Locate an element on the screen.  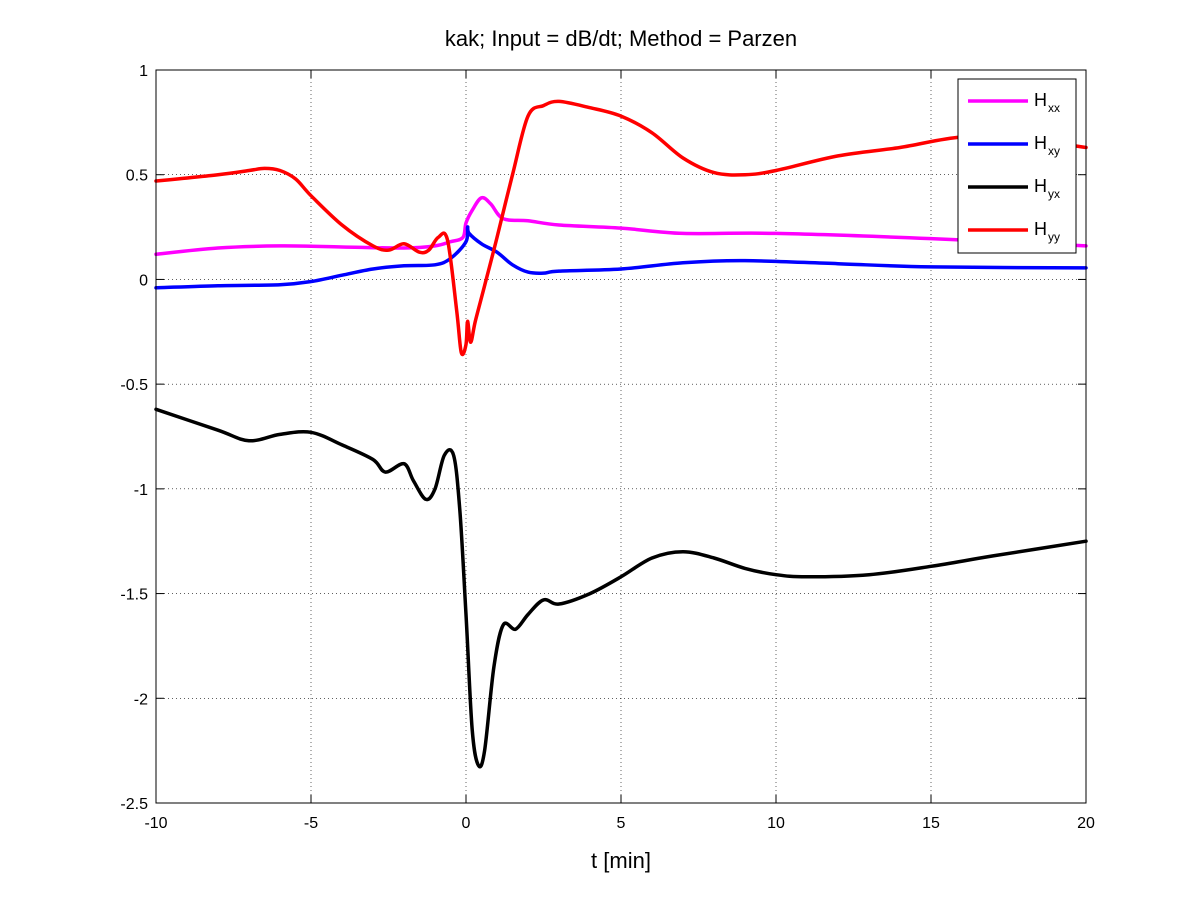
y-tick-label: 1 is located at coordinates (143, 71).